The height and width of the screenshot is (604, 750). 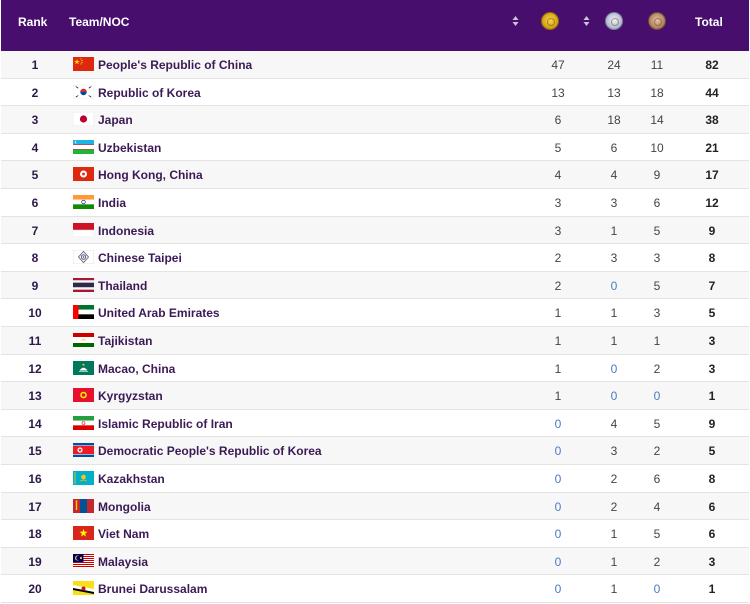 I want to click on rank-column-header: Rank, so click(x=33, y=22).